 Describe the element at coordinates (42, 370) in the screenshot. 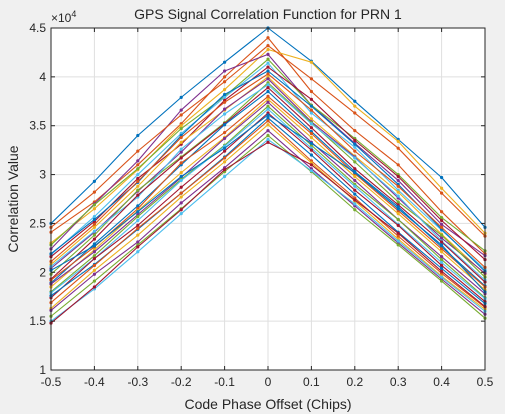

I see `y-tick-label: 1` at that location.